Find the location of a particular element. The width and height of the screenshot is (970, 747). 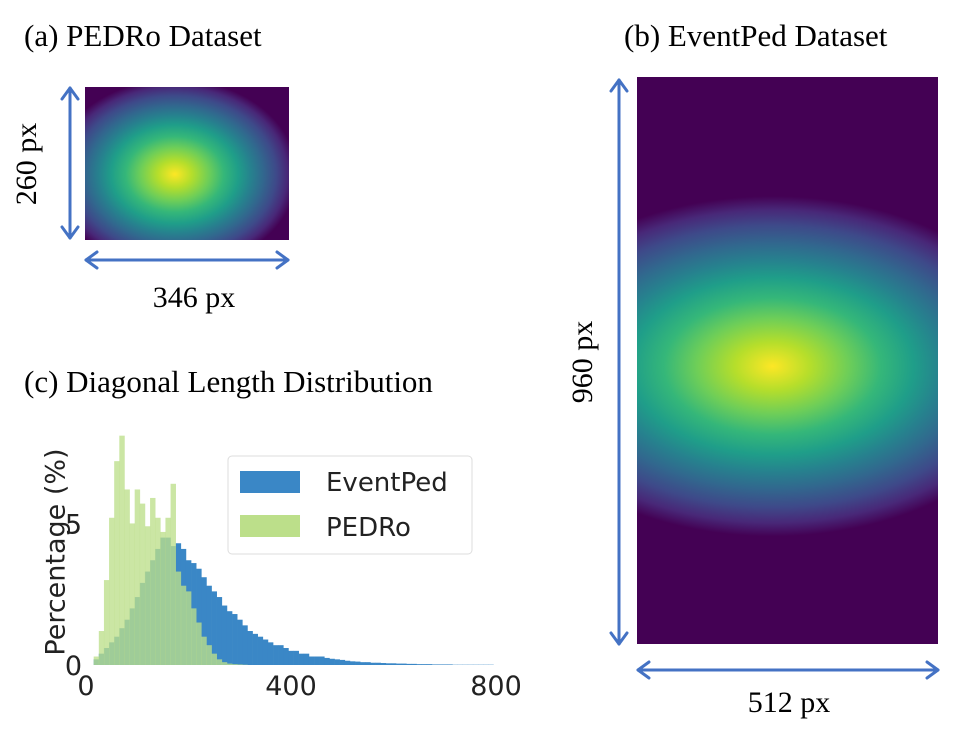

x-tick-label: 400 is located at coordinates (291, 686).